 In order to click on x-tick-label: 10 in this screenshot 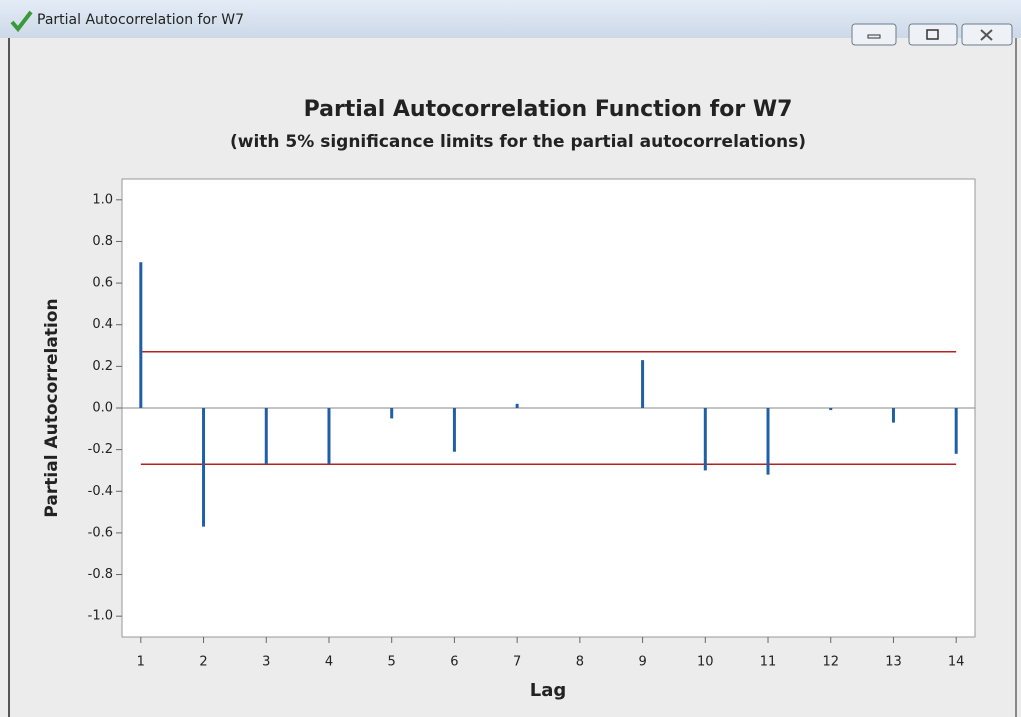, I will do `click(705, 662)`.